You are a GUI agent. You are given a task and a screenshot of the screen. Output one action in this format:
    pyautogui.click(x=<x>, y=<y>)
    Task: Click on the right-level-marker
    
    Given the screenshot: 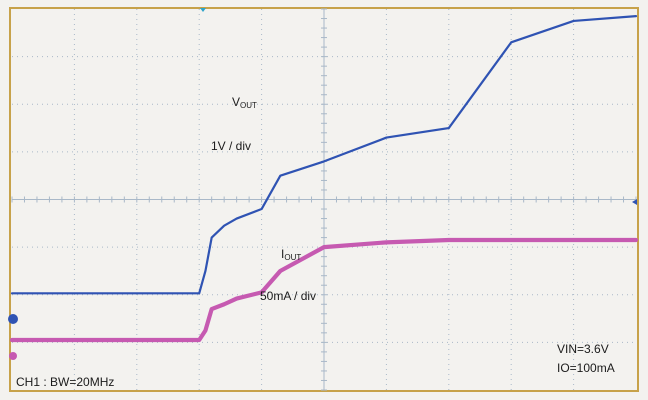 What is the action you would take?
    pyautogui.click(x=634, y=202)
    